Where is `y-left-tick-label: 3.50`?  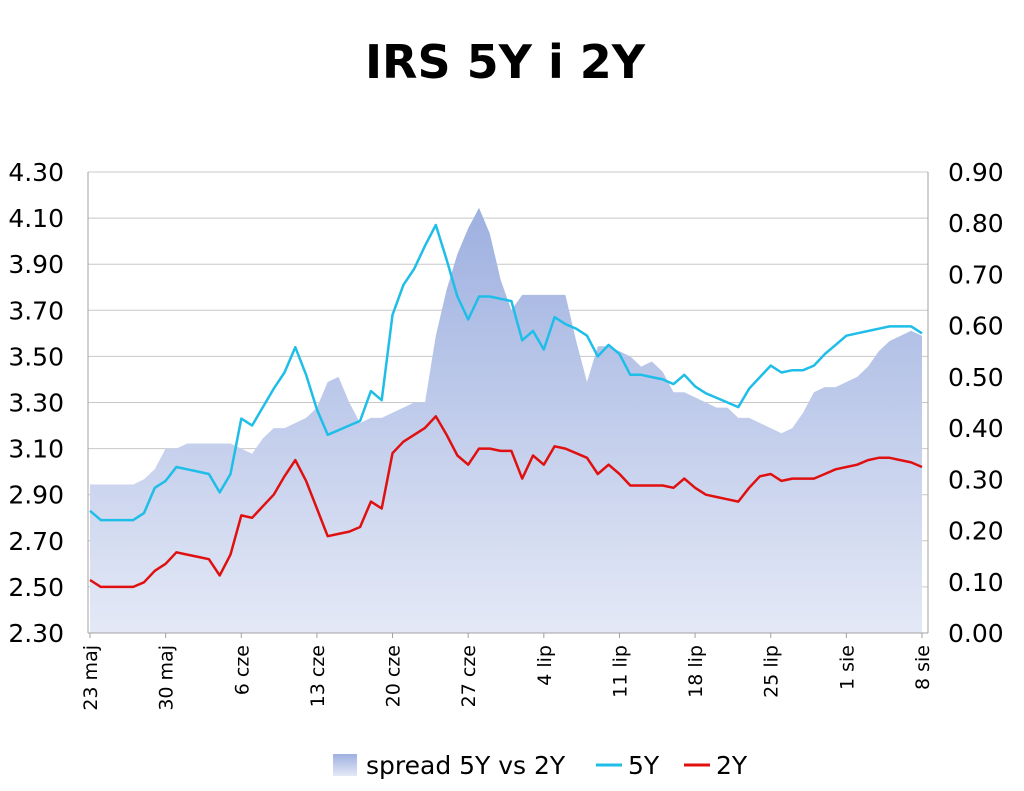
y-left-tick-label: 3.50 is located at coordinates (36, 356).